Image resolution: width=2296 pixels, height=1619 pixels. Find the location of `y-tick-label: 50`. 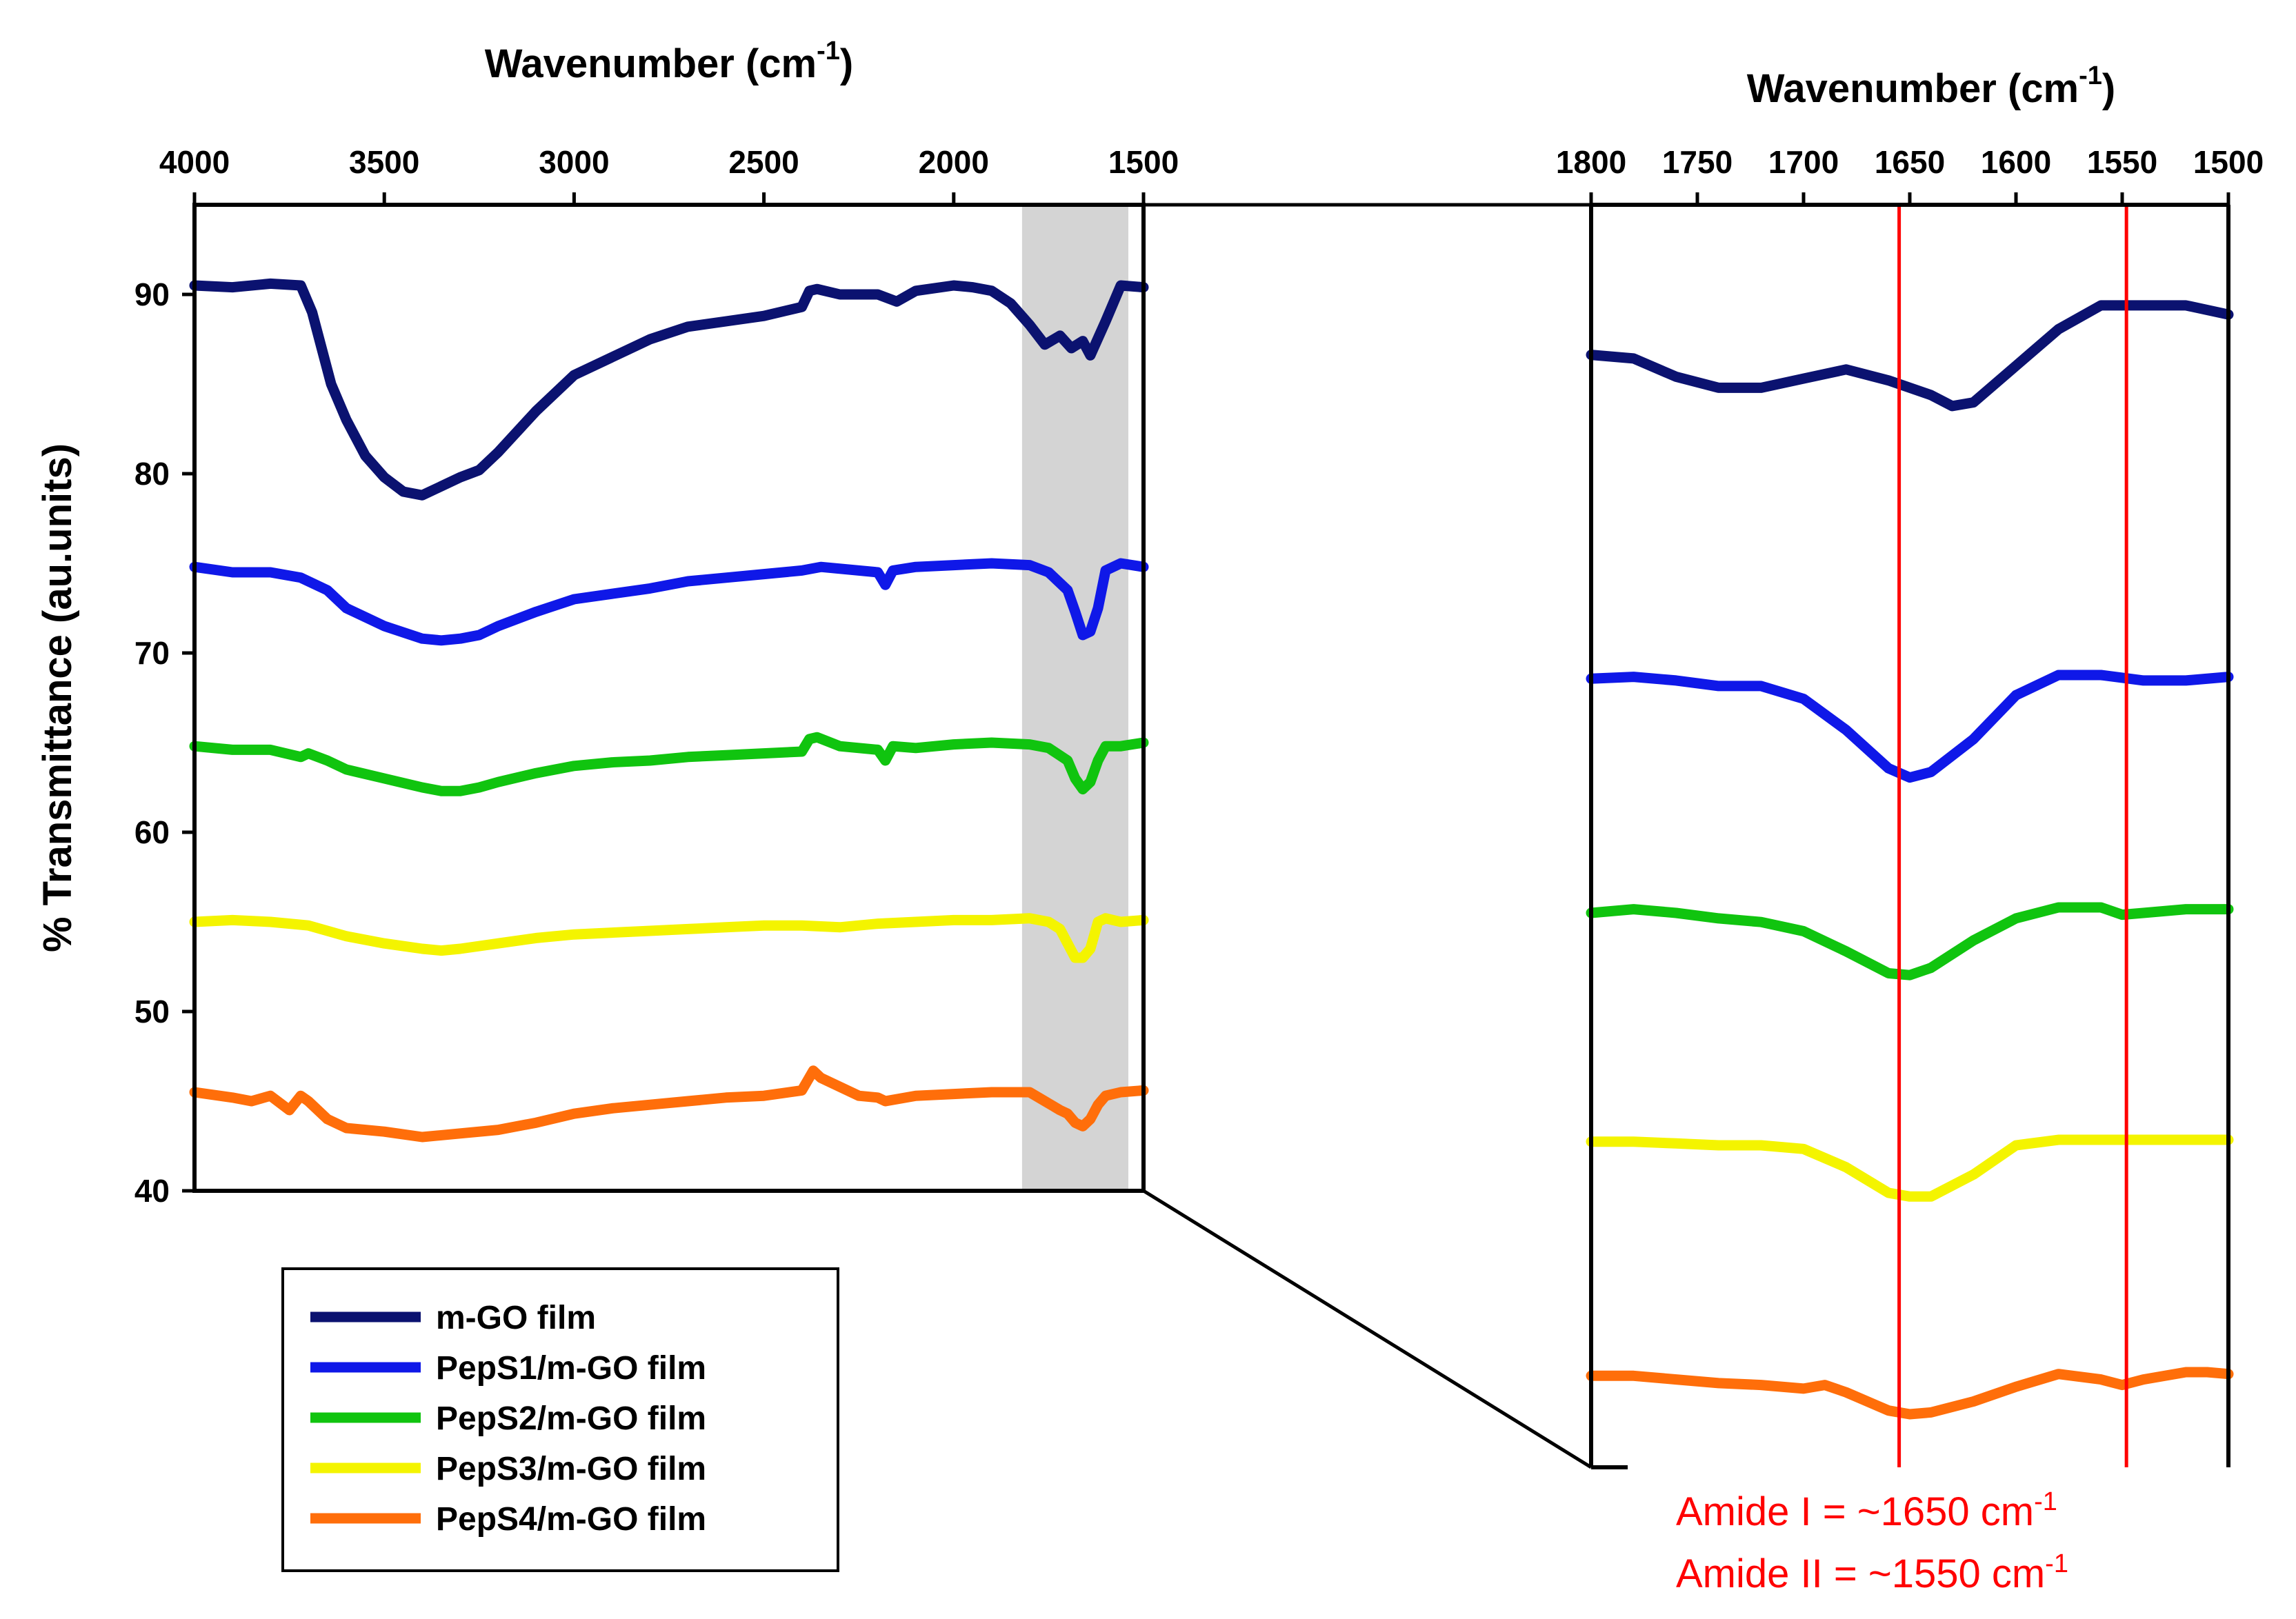

y-tick-label: 50 is located at coordinates (152, 1011).